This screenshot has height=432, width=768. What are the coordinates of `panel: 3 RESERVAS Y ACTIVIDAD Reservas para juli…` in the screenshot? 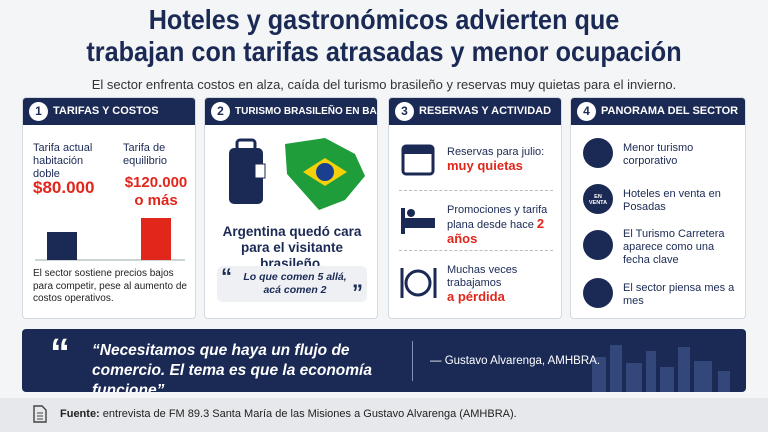 It's located at (475, 208).